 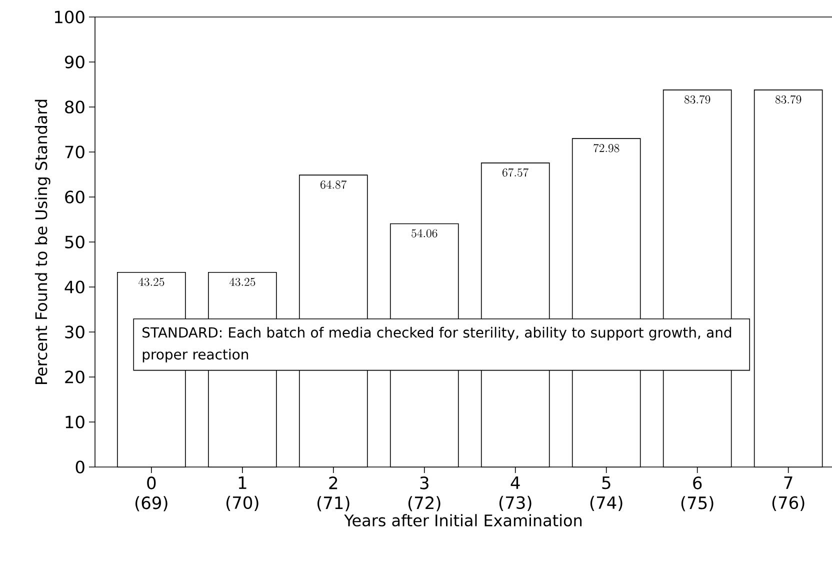 I want to click on y-tick-label: 90, so click(x=74, y=62).